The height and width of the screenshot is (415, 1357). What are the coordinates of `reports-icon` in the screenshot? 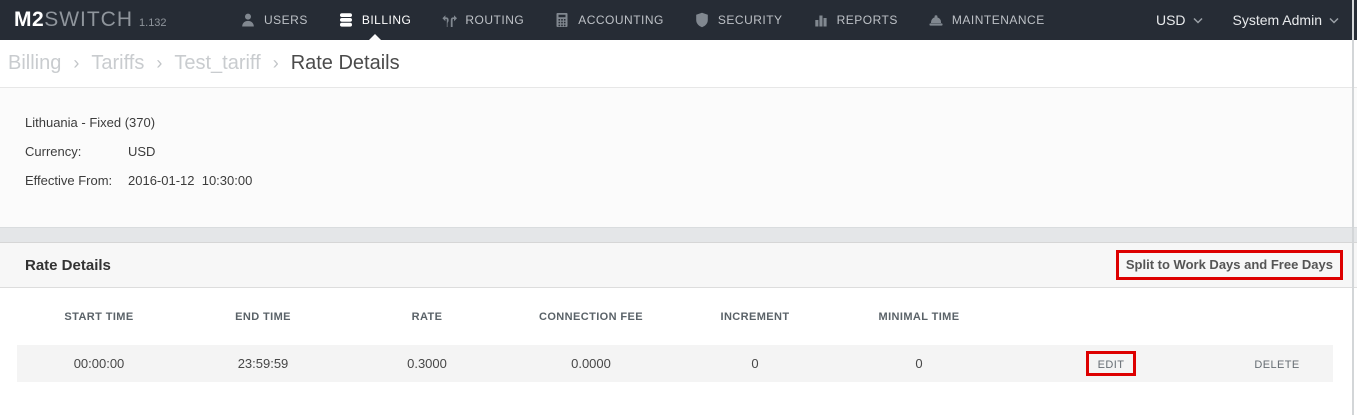 It's located at (821, 20).